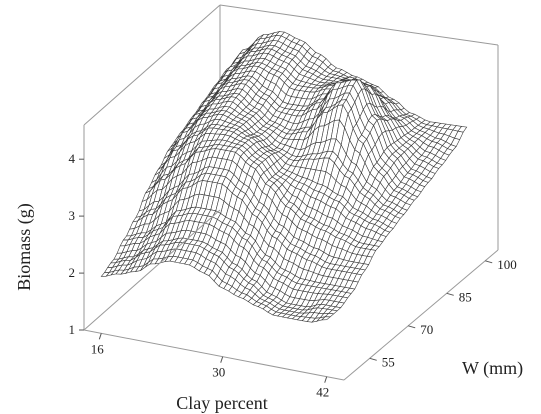  What do you see at coordinates (507, 264) in the screenshot?
I see `y-tick-label: 100` at bounding box center [507, 264].